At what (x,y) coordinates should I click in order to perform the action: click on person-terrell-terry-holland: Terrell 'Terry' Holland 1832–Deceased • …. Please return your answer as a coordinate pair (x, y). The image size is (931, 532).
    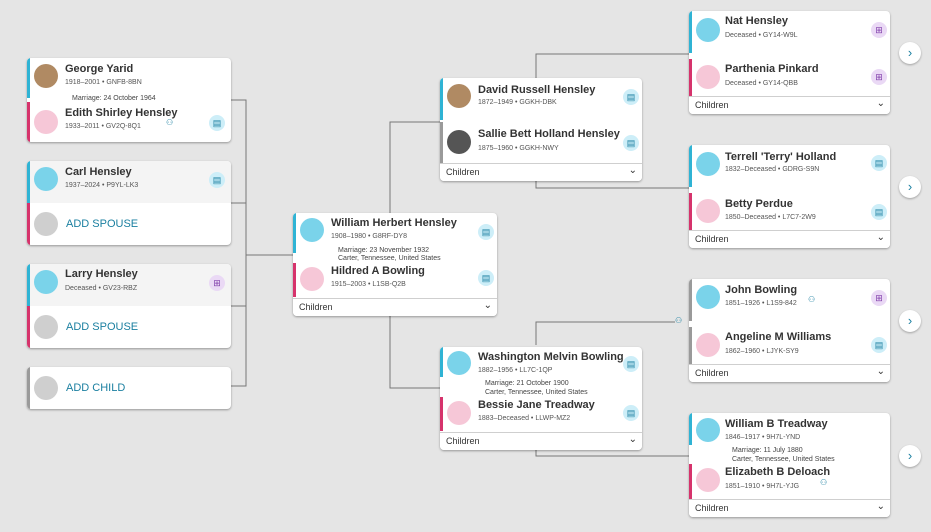
    Looking at the image, I should click on (789, 166).